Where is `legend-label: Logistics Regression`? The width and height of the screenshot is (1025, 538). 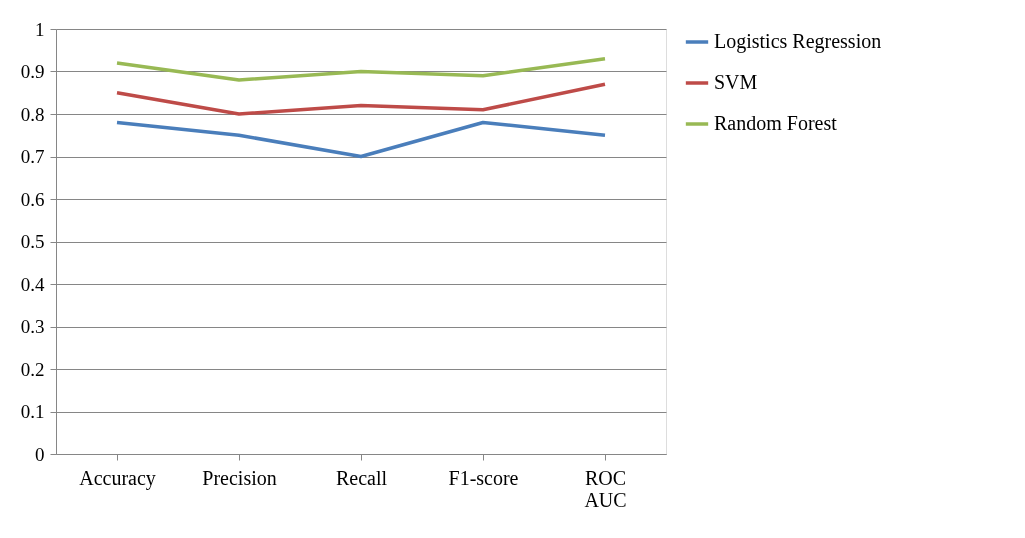
legend-label: Logistics Regression is located at coordinates (798, 41).